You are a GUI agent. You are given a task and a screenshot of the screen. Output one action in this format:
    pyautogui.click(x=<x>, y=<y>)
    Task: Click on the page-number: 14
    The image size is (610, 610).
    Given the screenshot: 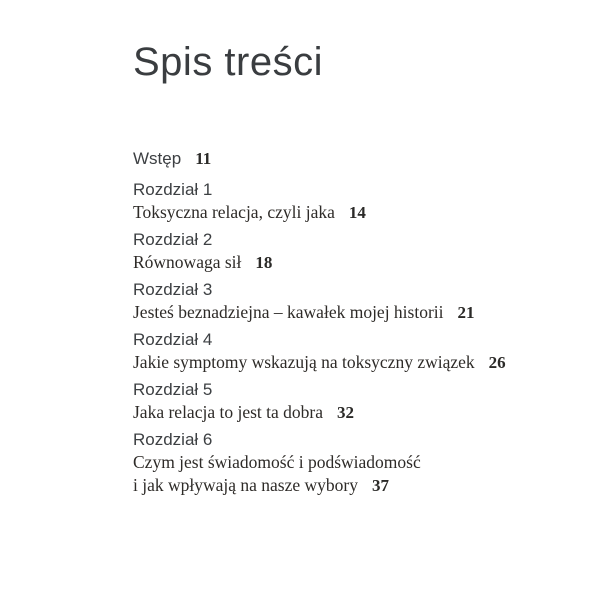 What is the action you would take?
    pyautogui.click(x=357, y=212)
    